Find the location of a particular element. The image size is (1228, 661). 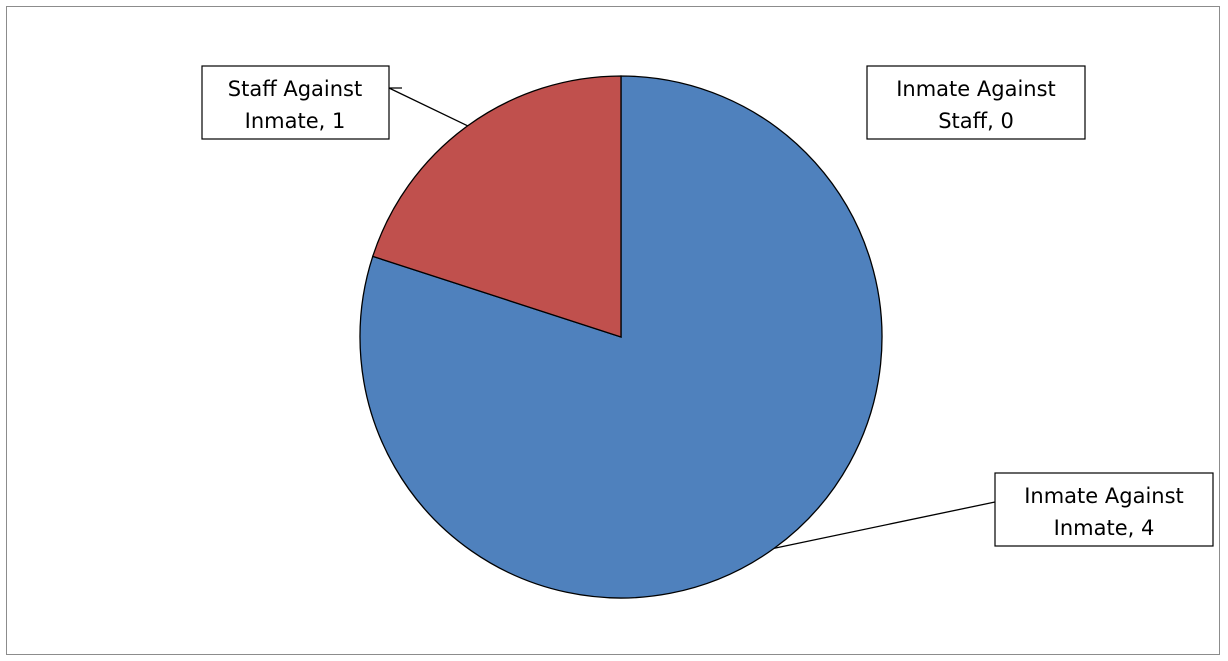

leader-line-inmate-against-inmate is located at coordinates (885, 525).